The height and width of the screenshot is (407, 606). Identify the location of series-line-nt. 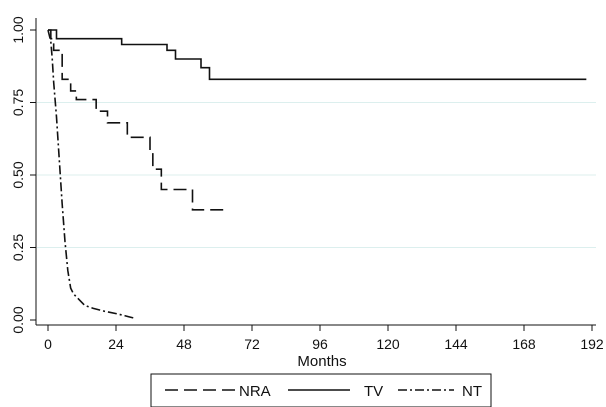
(92, 174).